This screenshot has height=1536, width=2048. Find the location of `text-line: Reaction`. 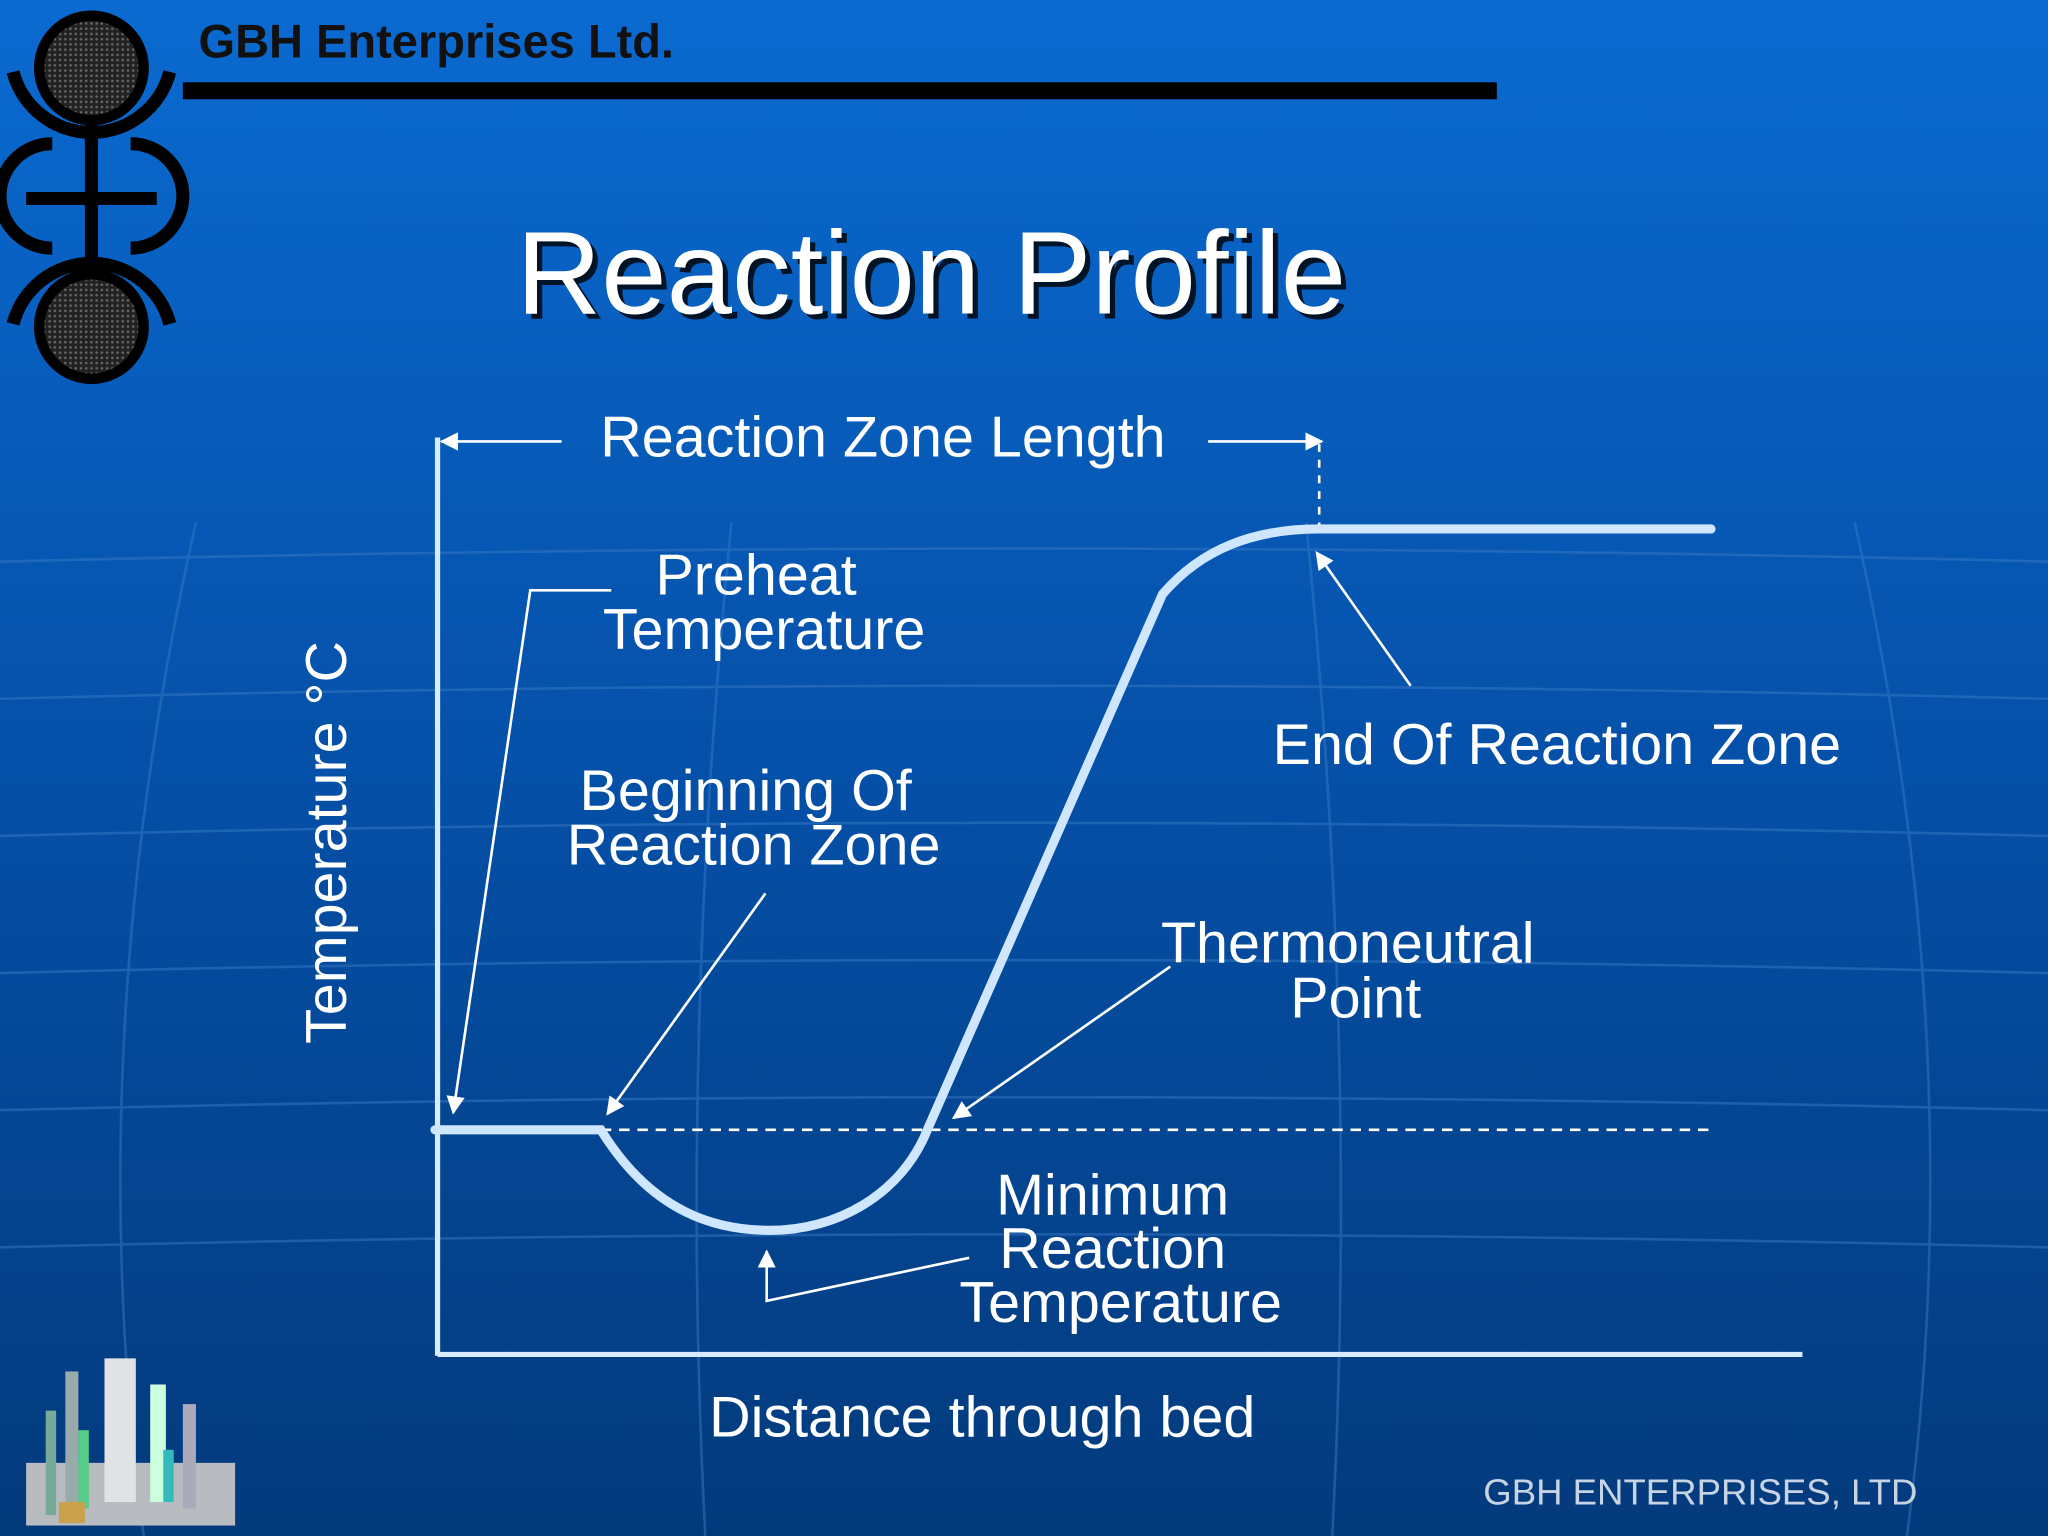

text-line: Reaction is located at coordinates (1112, 1249).